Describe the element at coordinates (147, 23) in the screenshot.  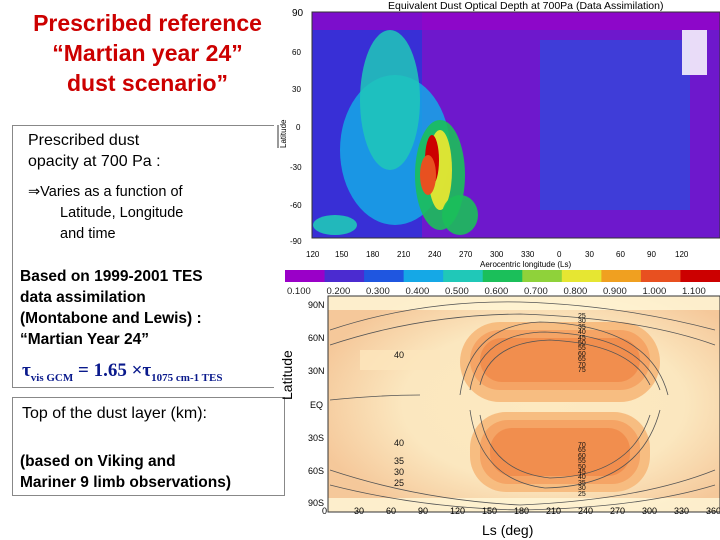
I see `title-line-1: Prescribed reference` at that location.